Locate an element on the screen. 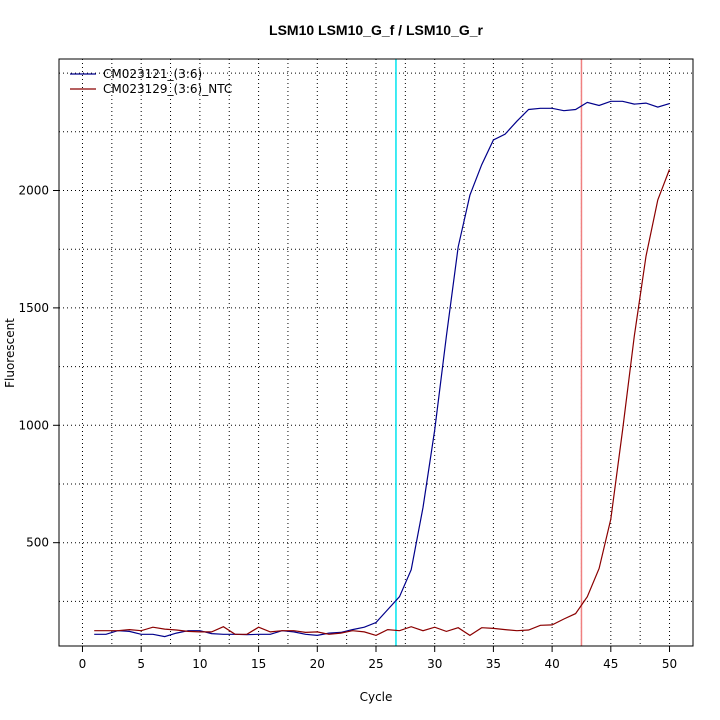 The width and height of the screenshot is (720, 720). x-tick-label: 20 is located at coordinates (317, 664).